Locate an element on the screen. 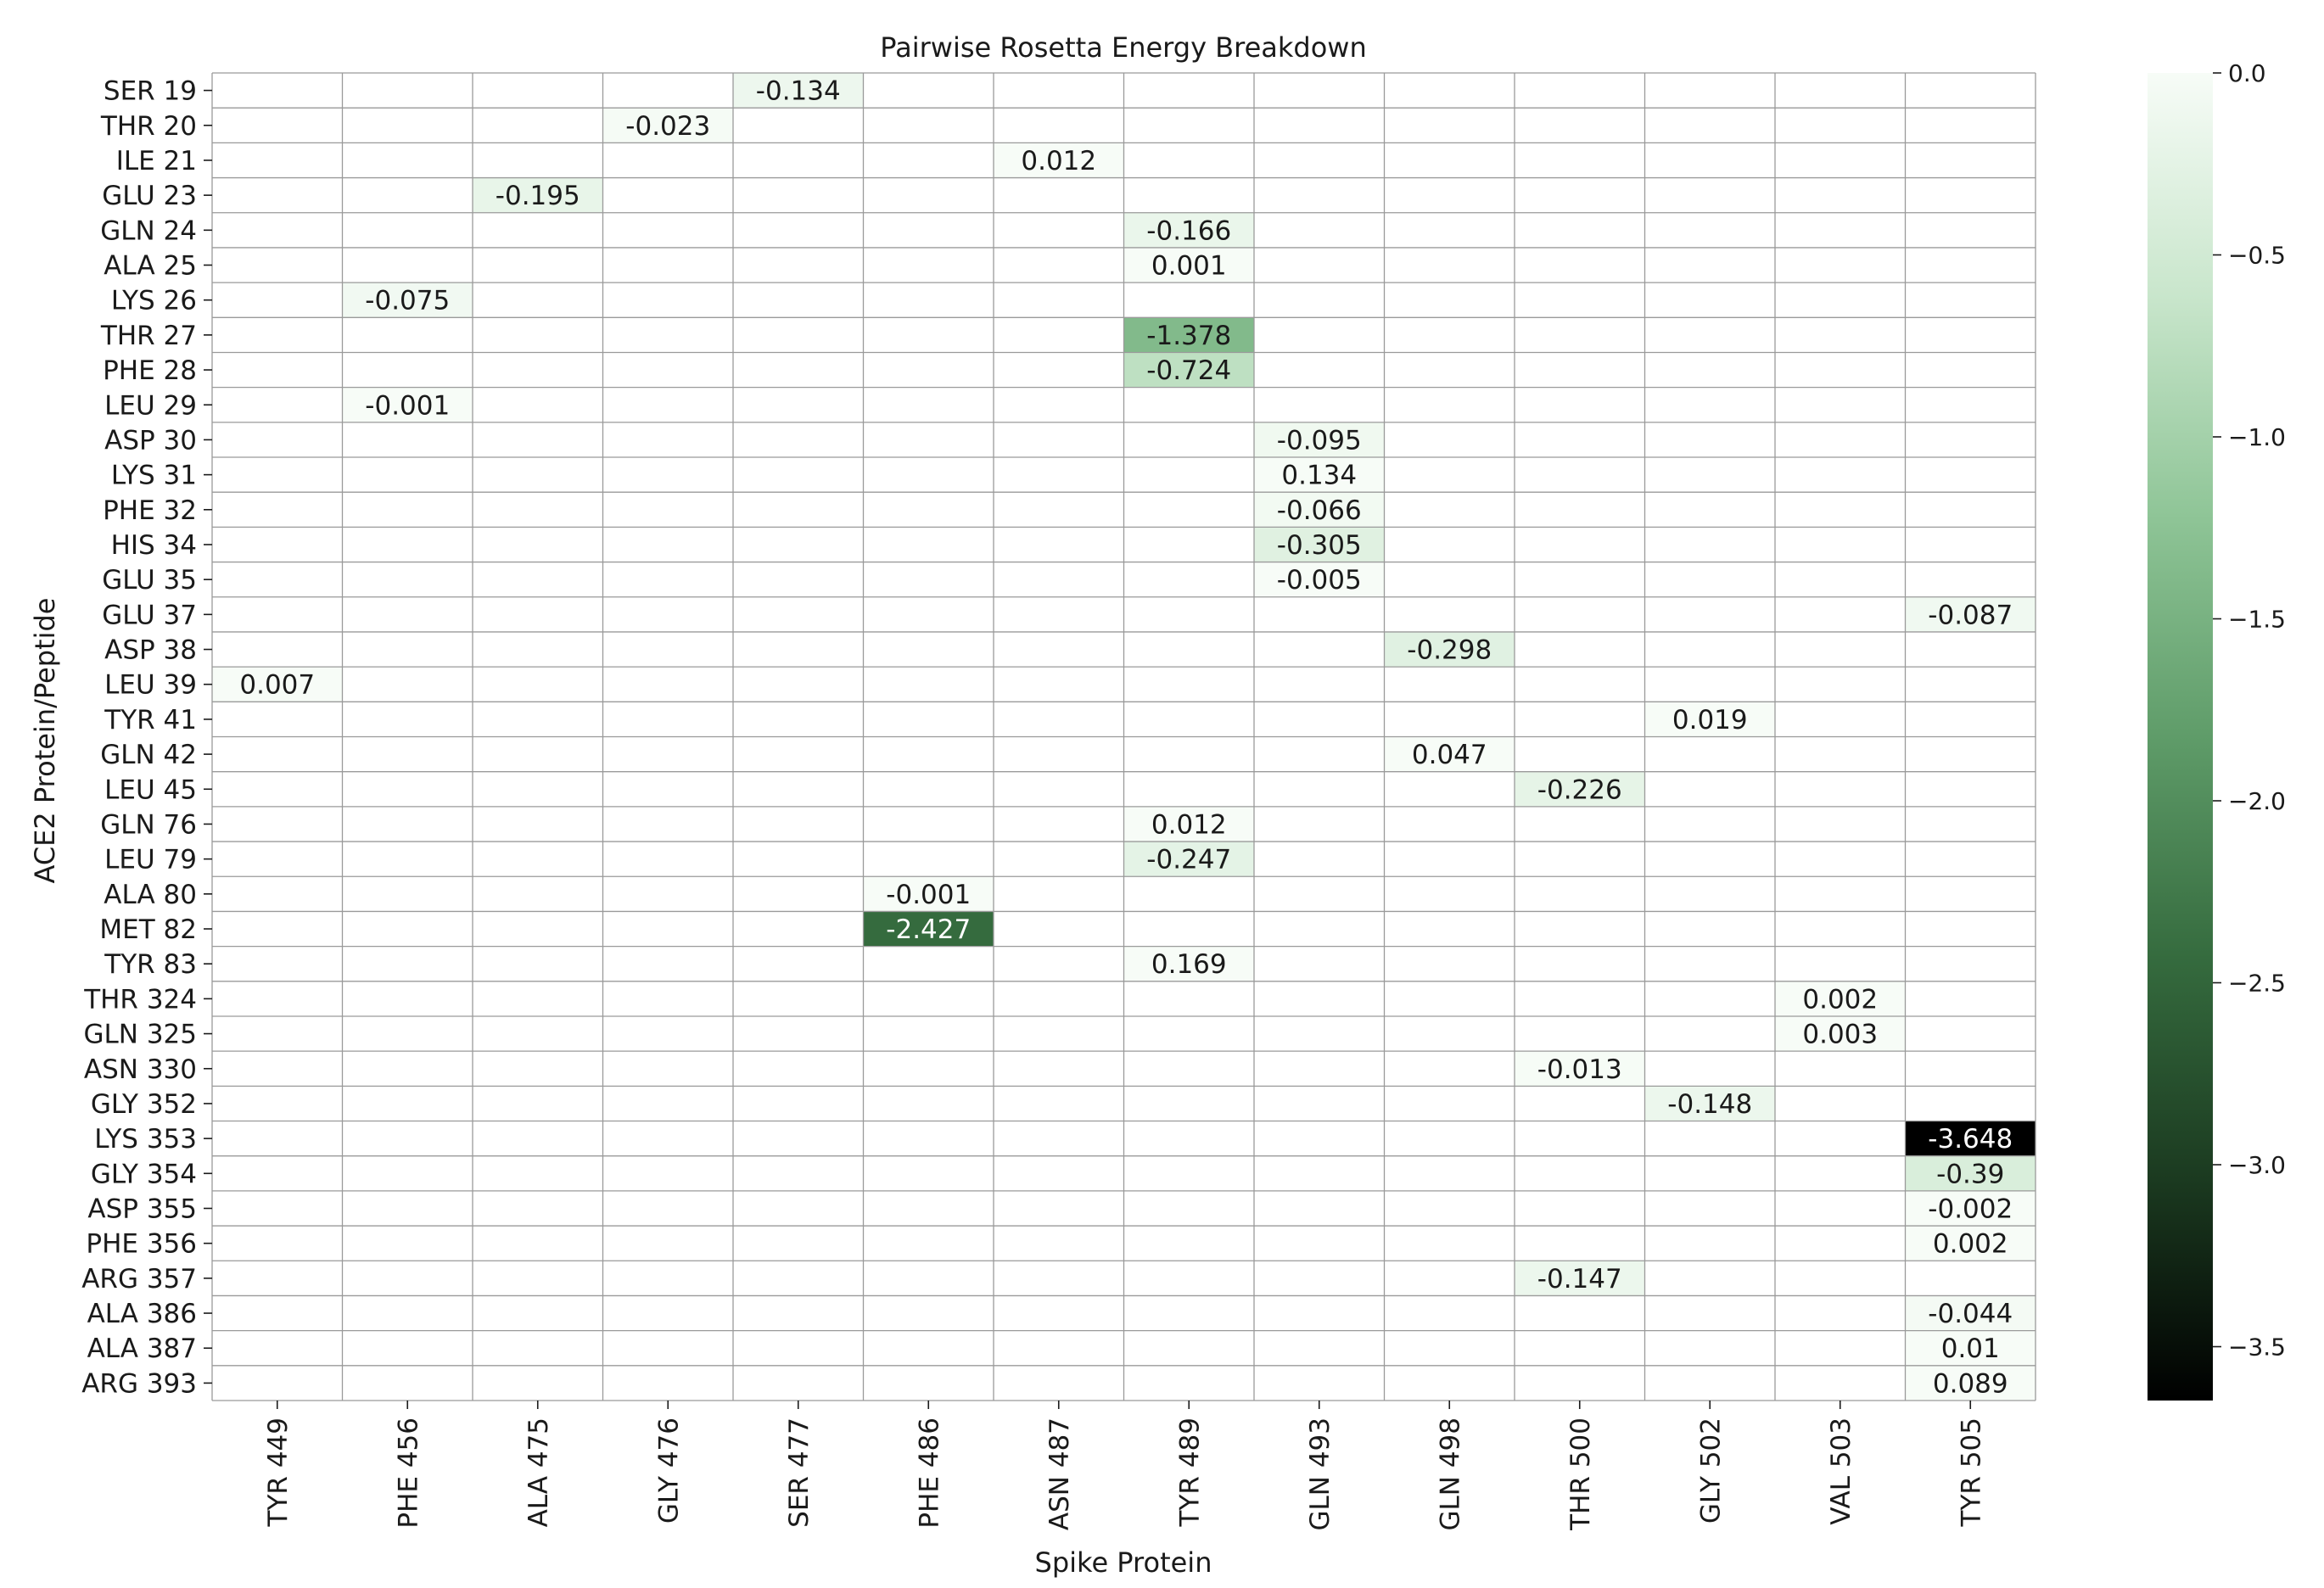 The height and width of the screenshot is (1588, 2324). cell-value-label: -0.226 is located at coordinates (1580, 789).